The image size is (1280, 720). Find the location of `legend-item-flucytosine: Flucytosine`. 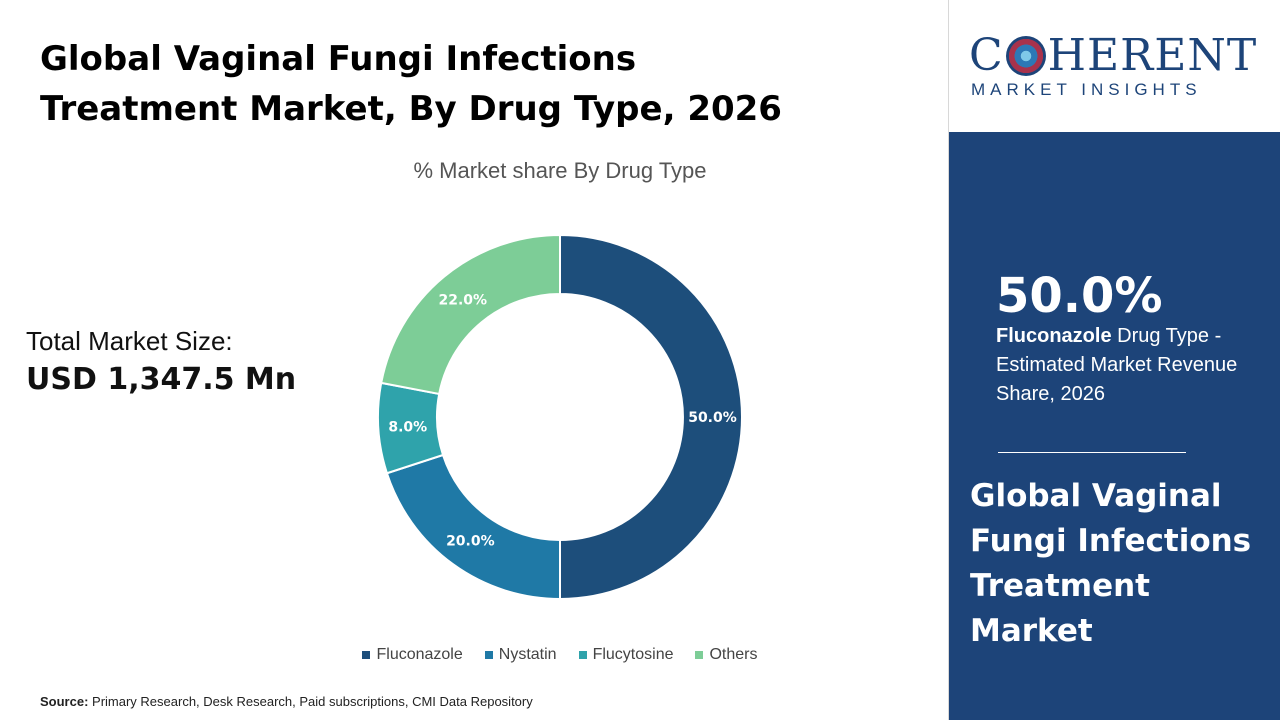

legend-item-flucytosine: Flucytosine is located at coordinates (626, 655).